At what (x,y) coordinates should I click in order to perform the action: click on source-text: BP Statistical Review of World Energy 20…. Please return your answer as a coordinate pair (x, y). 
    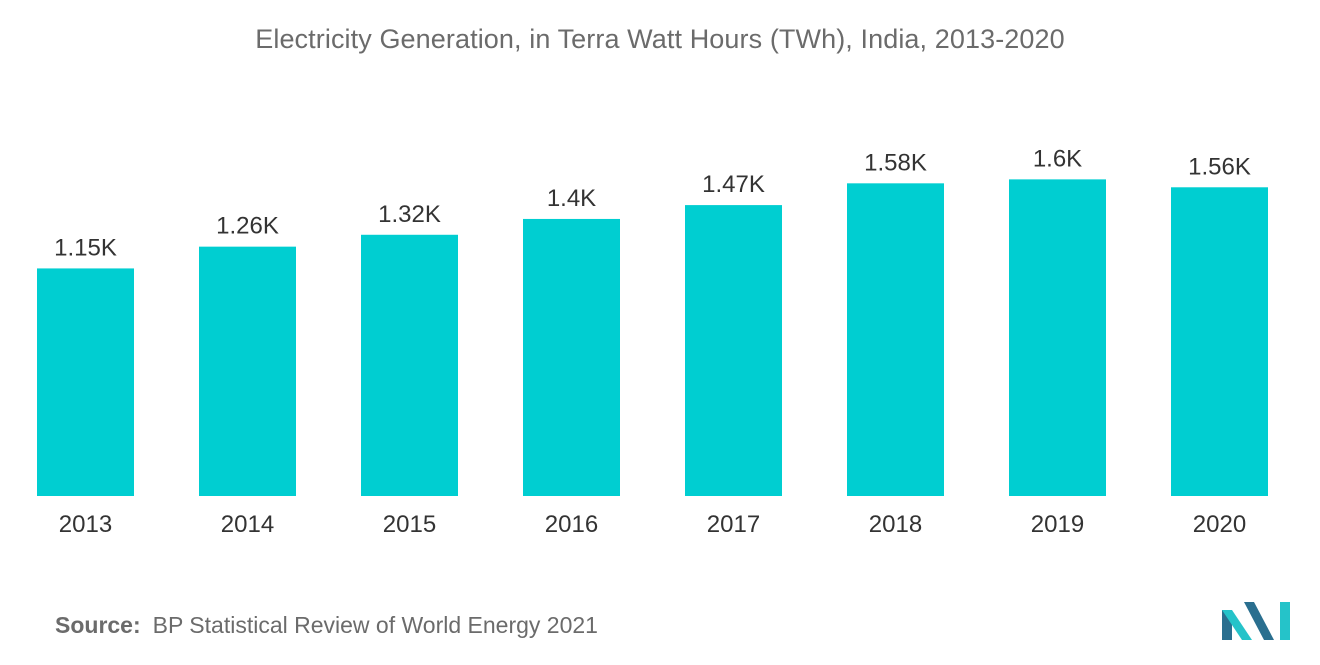
    Looking at the image, I should click on (375, 625).